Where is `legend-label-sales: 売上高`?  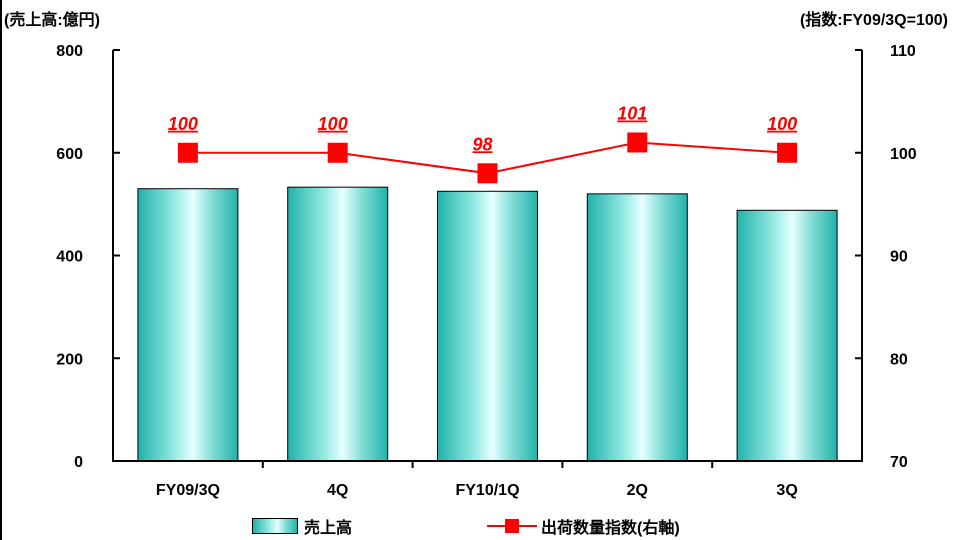
legend-label-sales: 売上高 is located at coordinates (328, 528).